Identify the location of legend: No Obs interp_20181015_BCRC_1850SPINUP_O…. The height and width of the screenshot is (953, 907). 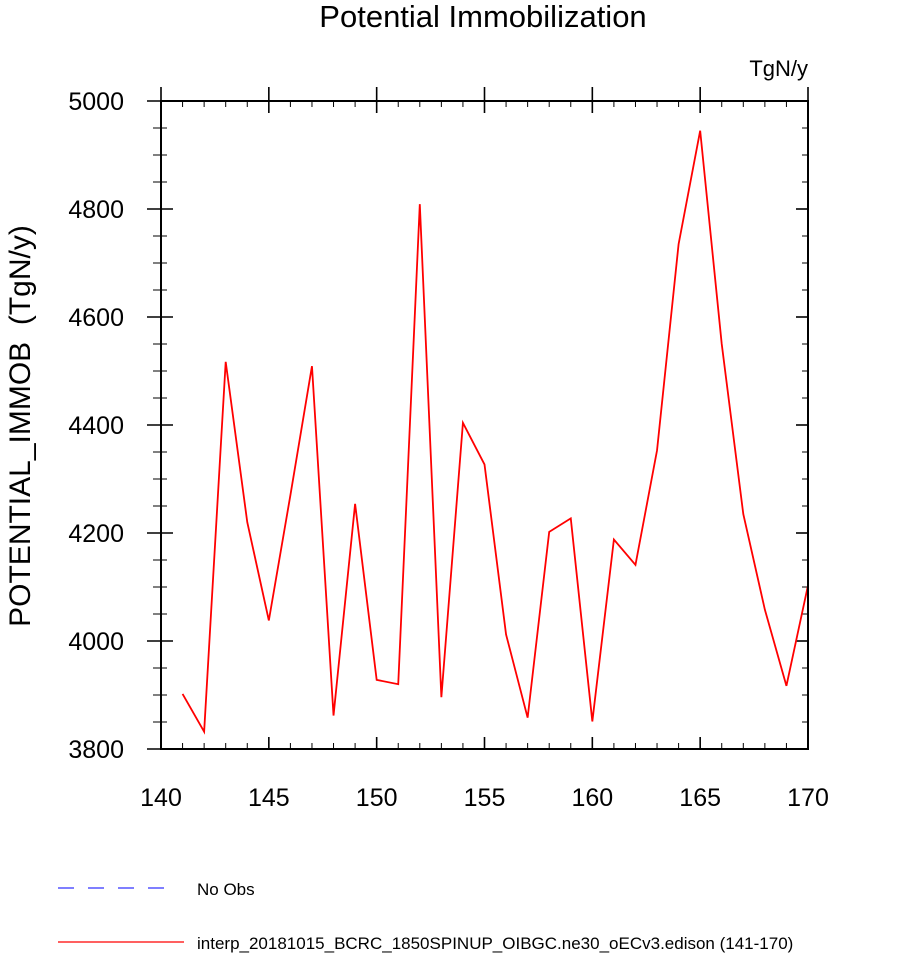
(425, 916).